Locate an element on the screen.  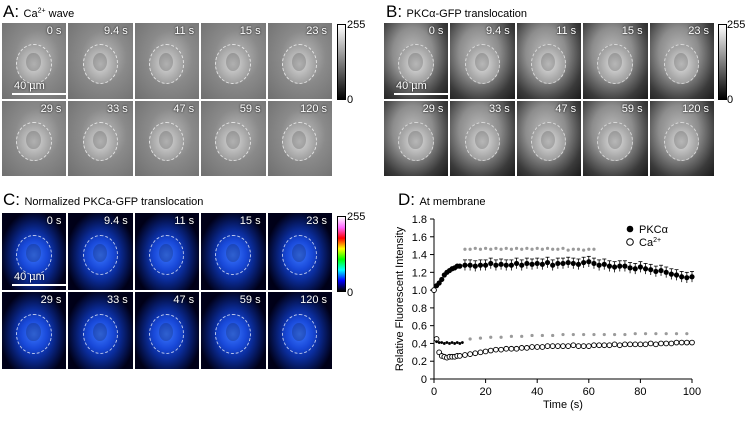
image-tile: 23 s is located at coordinates (299, 61).